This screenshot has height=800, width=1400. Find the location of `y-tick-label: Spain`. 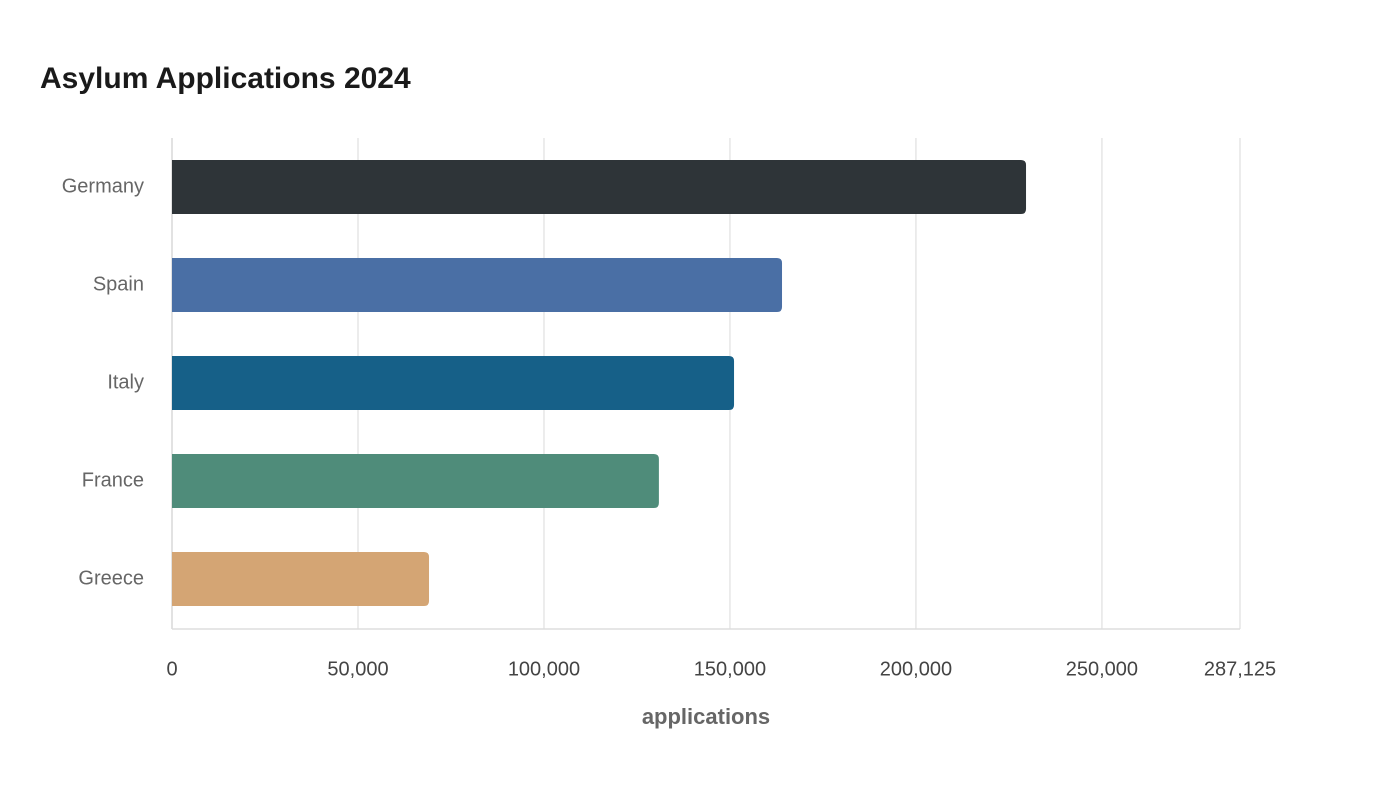

y-tick-label: Spain is located at coordinates (118, 284).